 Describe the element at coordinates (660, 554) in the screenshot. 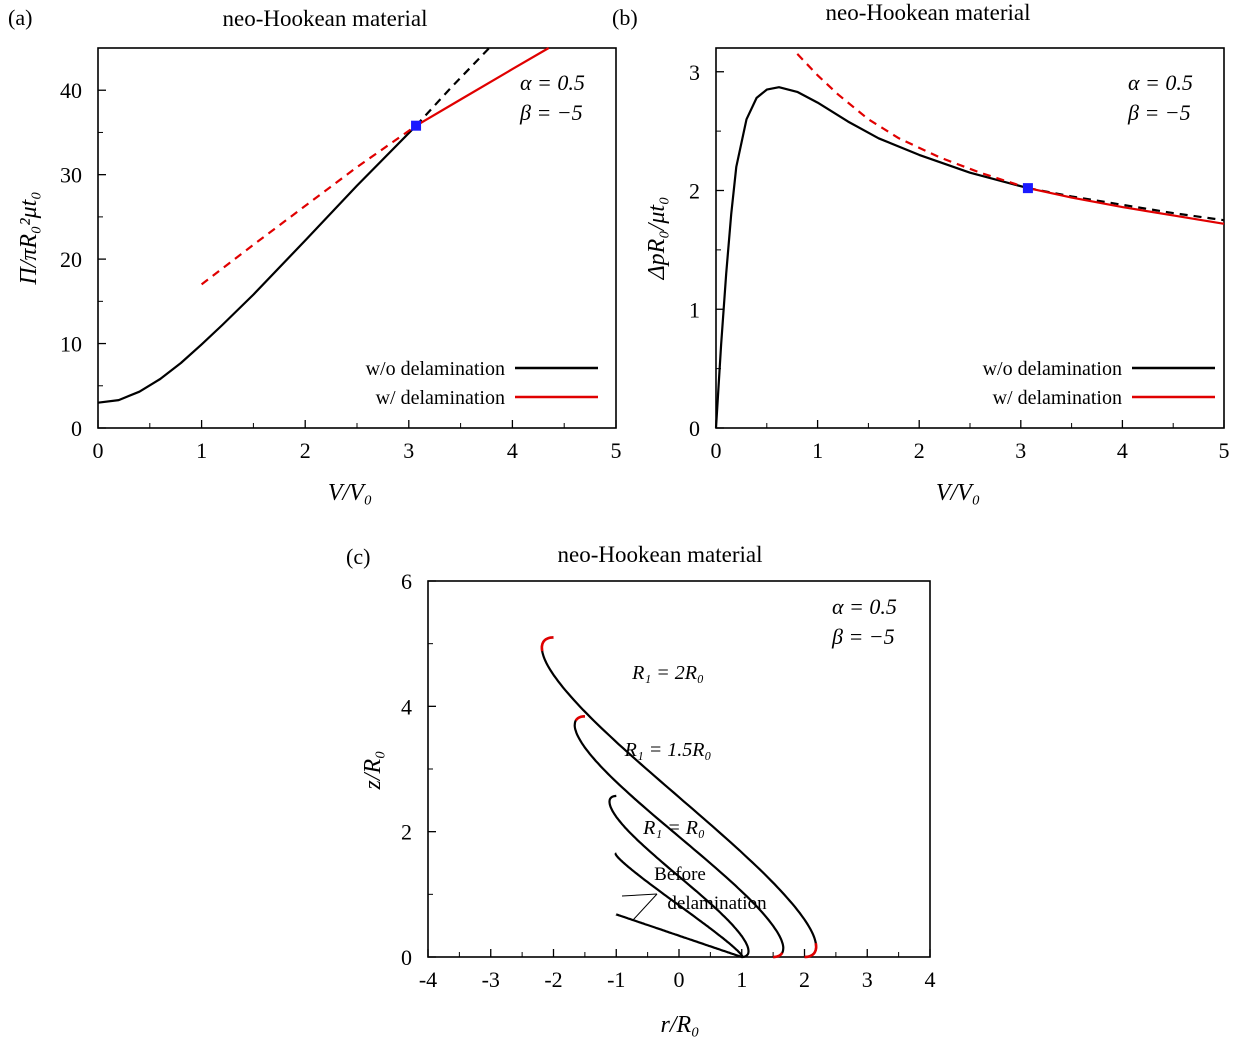

I see `panel-c-title: neo-Hookean material` at that location.